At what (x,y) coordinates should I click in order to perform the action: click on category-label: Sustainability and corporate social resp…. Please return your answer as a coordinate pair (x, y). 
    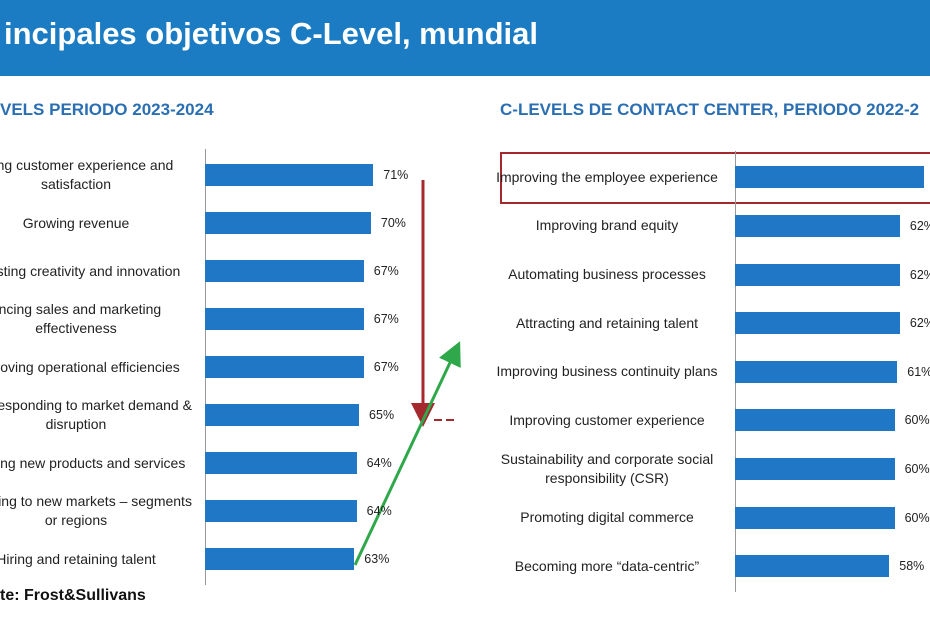
    Looking at the image, I should click on (607, 468).